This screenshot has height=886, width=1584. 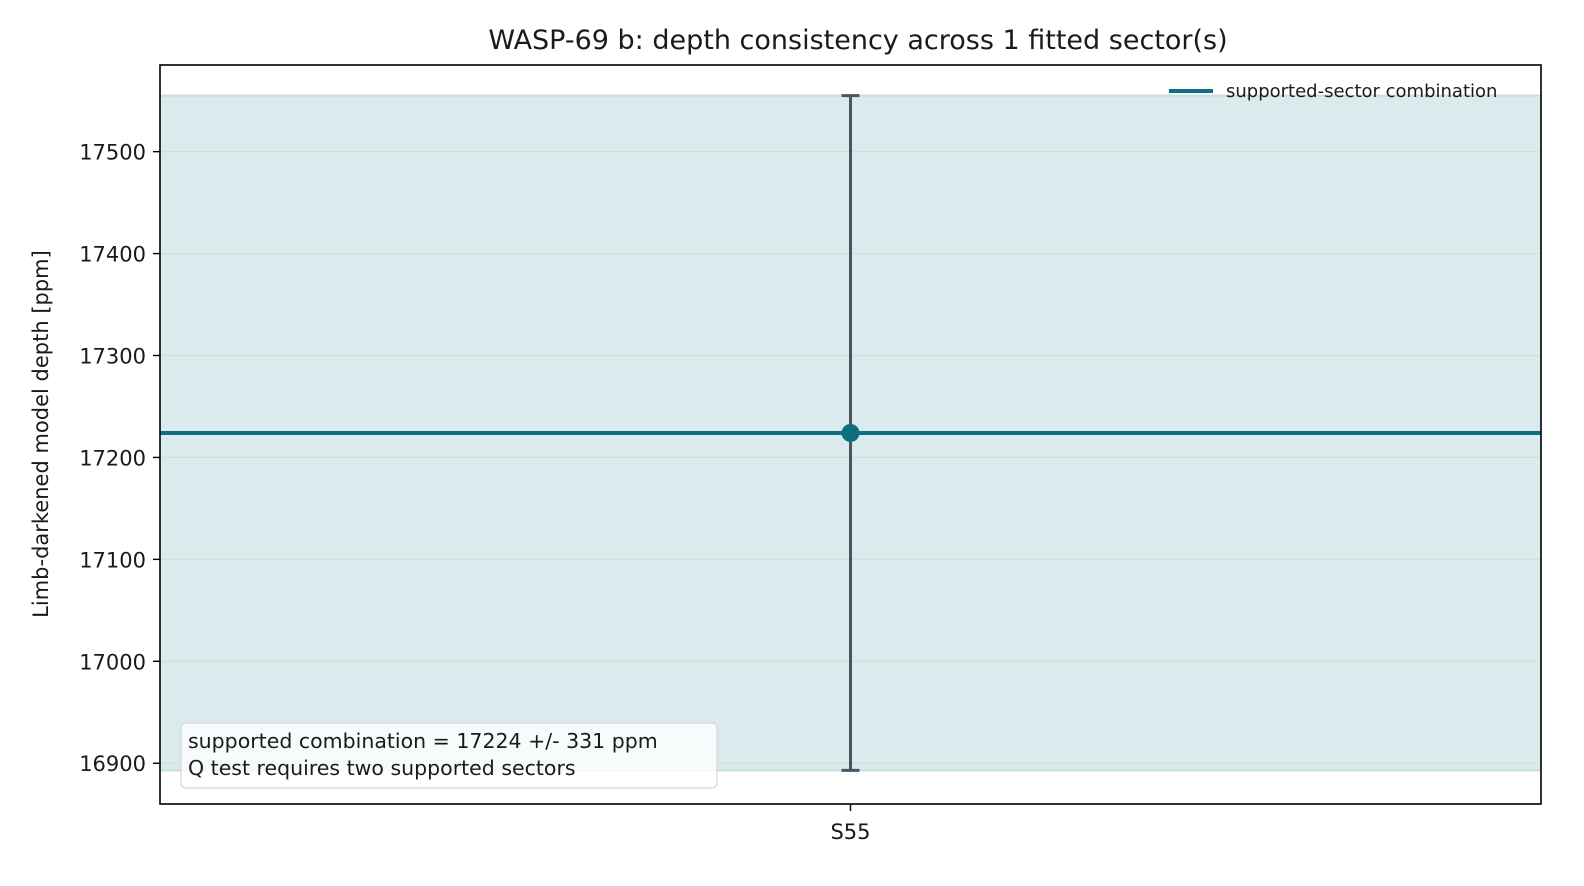 What do you see at coordinates (850, 432) in the screenshot?
I see `data-point` at bounding box center [850, 432].